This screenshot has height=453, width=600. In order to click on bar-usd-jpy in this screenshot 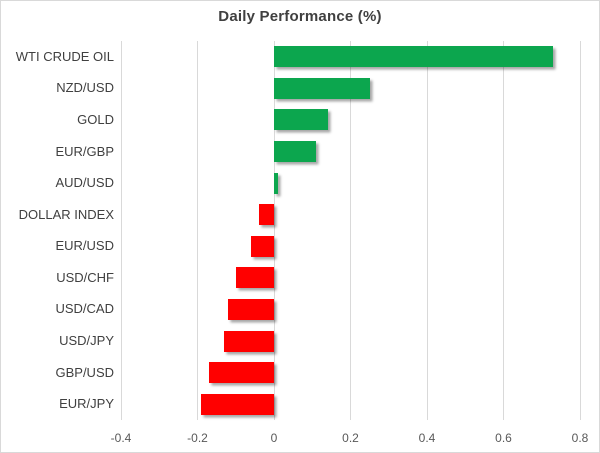, I will do `click(249, 341)`.